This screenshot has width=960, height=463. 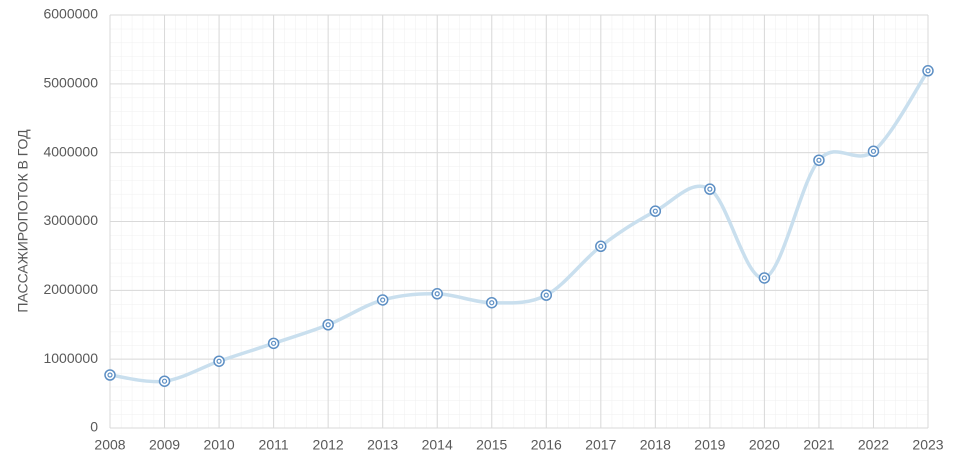 What do you see at coordinates (709, 445) in the screenshot?
I see `x-tick-label: 2019` at bounding box center [709, 445].